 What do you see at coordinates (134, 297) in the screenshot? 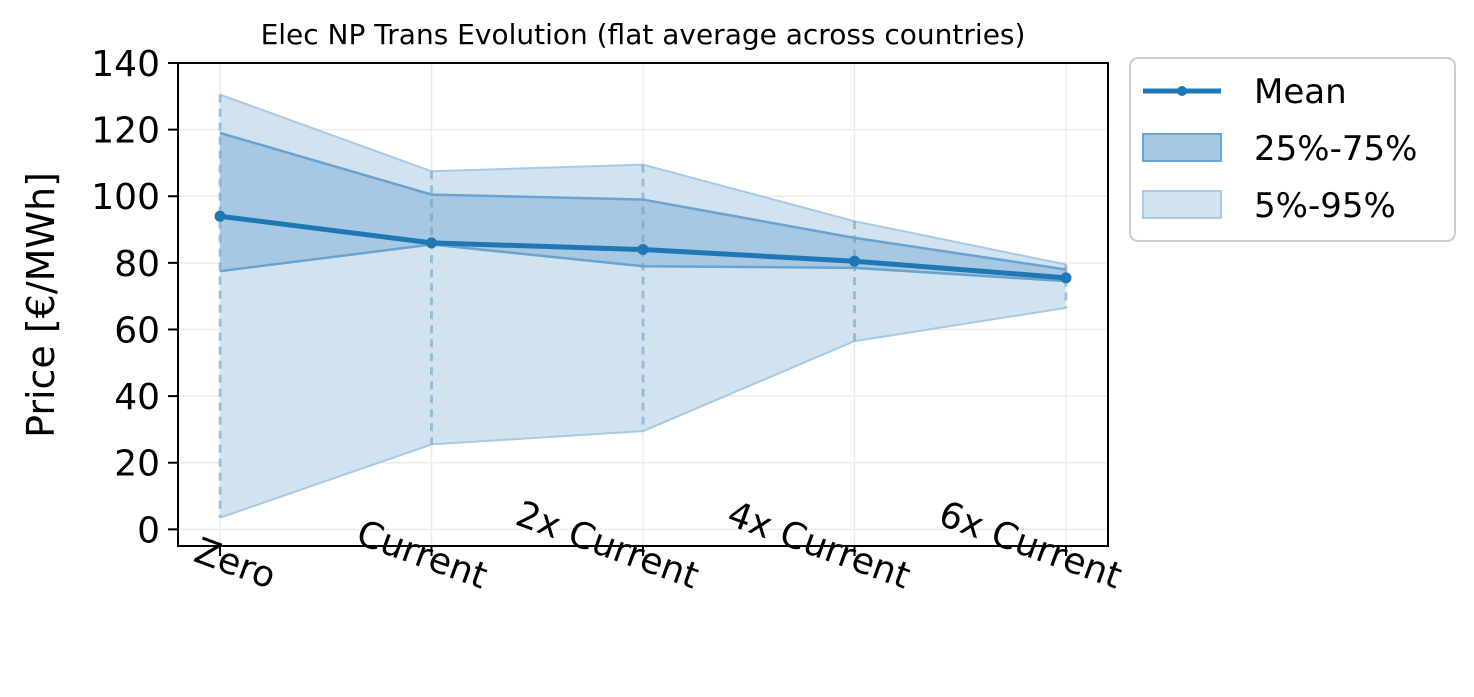
I see `y-axis: 0 20 40 60 80 100 120 140` at bounding box center [134, 297].